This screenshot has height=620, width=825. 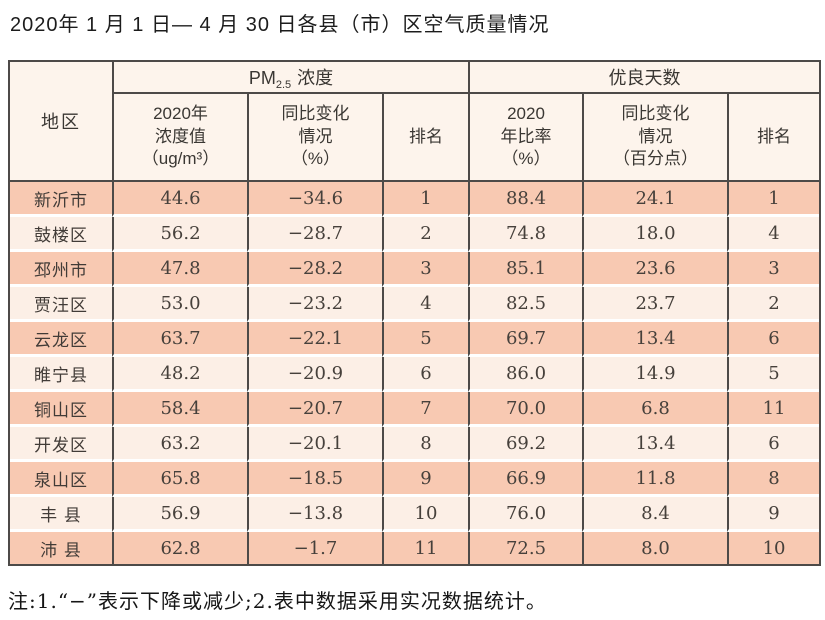 What do you see at coordinates (179, 304) in the screenshot?
I see `pm-value-cell: 53.0` at bounding box center [179, 304].